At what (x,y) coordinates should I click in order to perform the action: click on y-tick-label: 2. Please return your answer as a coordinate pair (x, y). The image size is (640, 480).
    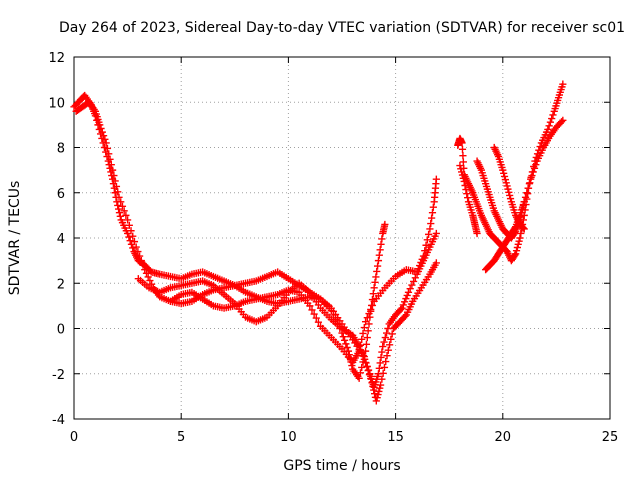
    Looking at the image, I should click on (61, 284).